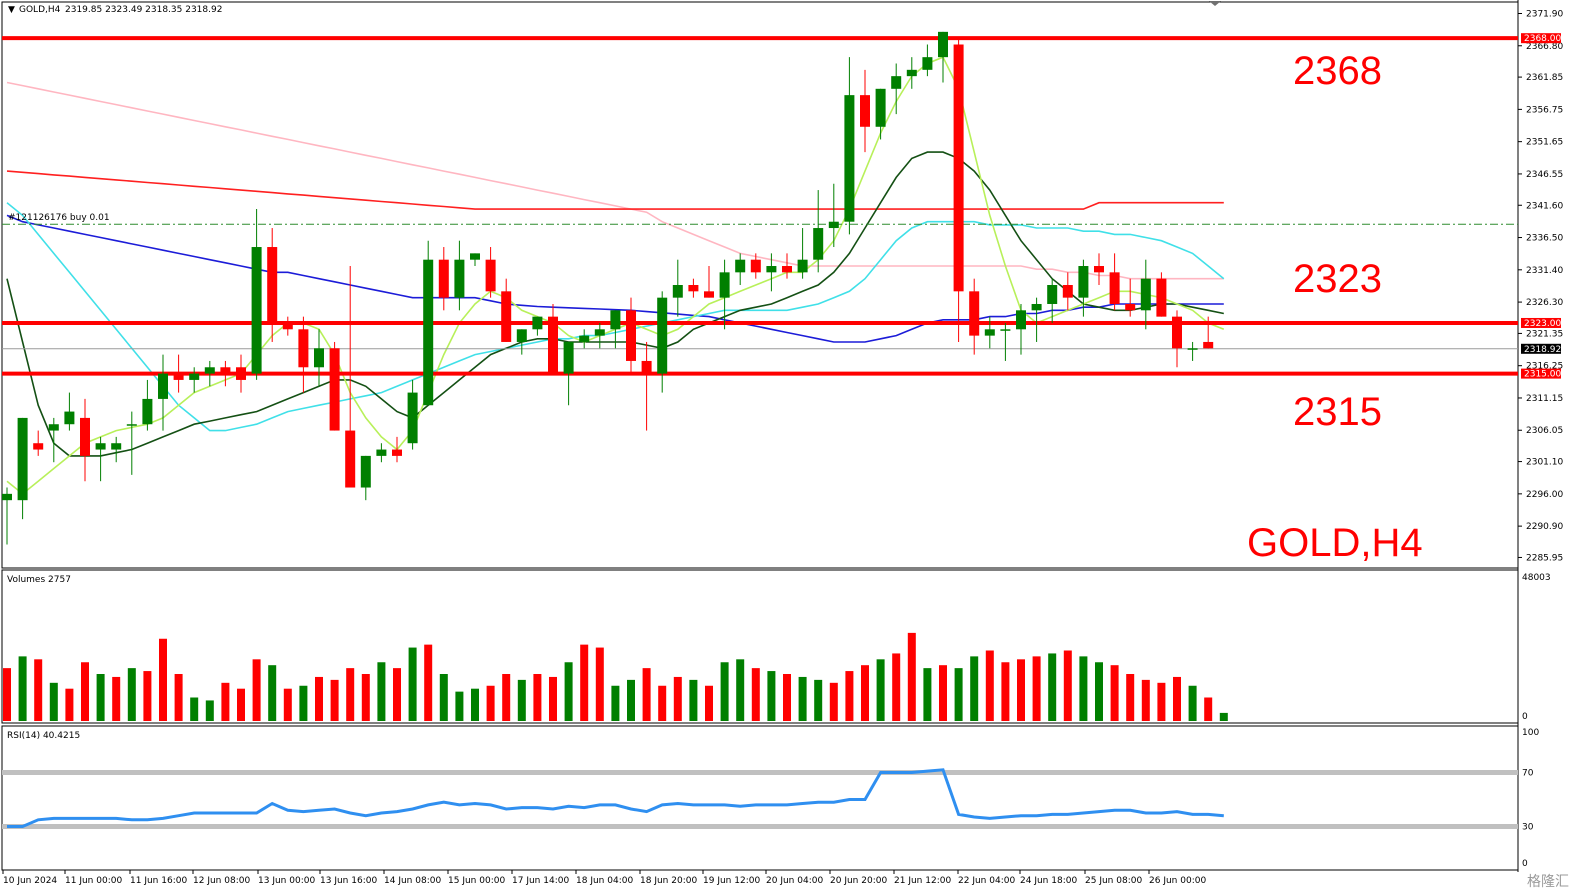 This screenshot has width=1575, height=895. Describe the element at coordinates (1544, 495) in the screenshot. I see `price-tick-label: 2296.00` at that location.